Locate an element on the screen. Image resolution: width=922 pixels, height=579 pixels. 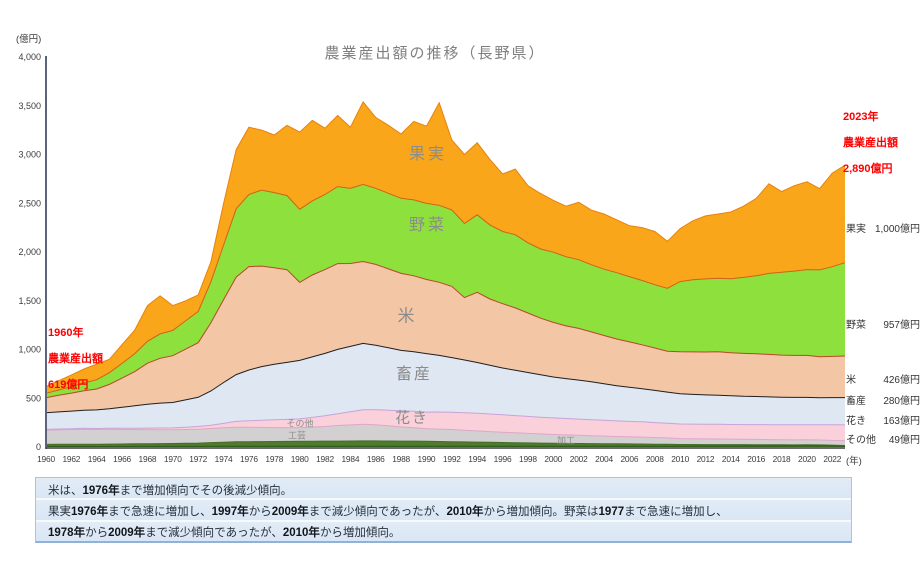
annotation-2023-caption: 農業産出額 is located at coordinates (870, 143).